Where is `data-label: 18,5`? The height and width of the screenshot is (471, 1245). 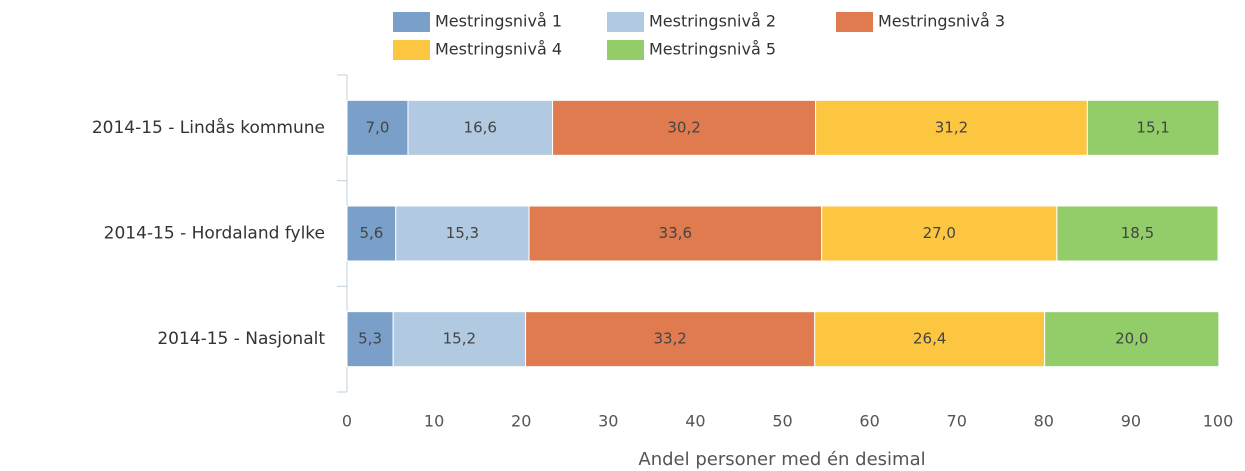 data-label: 18,5 is located at coordinates (1137, 233).